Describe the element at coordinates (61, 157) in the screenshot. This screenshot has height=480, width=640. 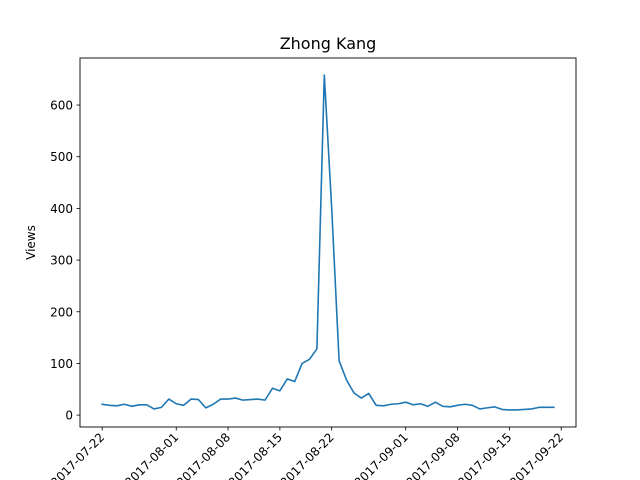
I see `y-tick-label: 500` at that location.